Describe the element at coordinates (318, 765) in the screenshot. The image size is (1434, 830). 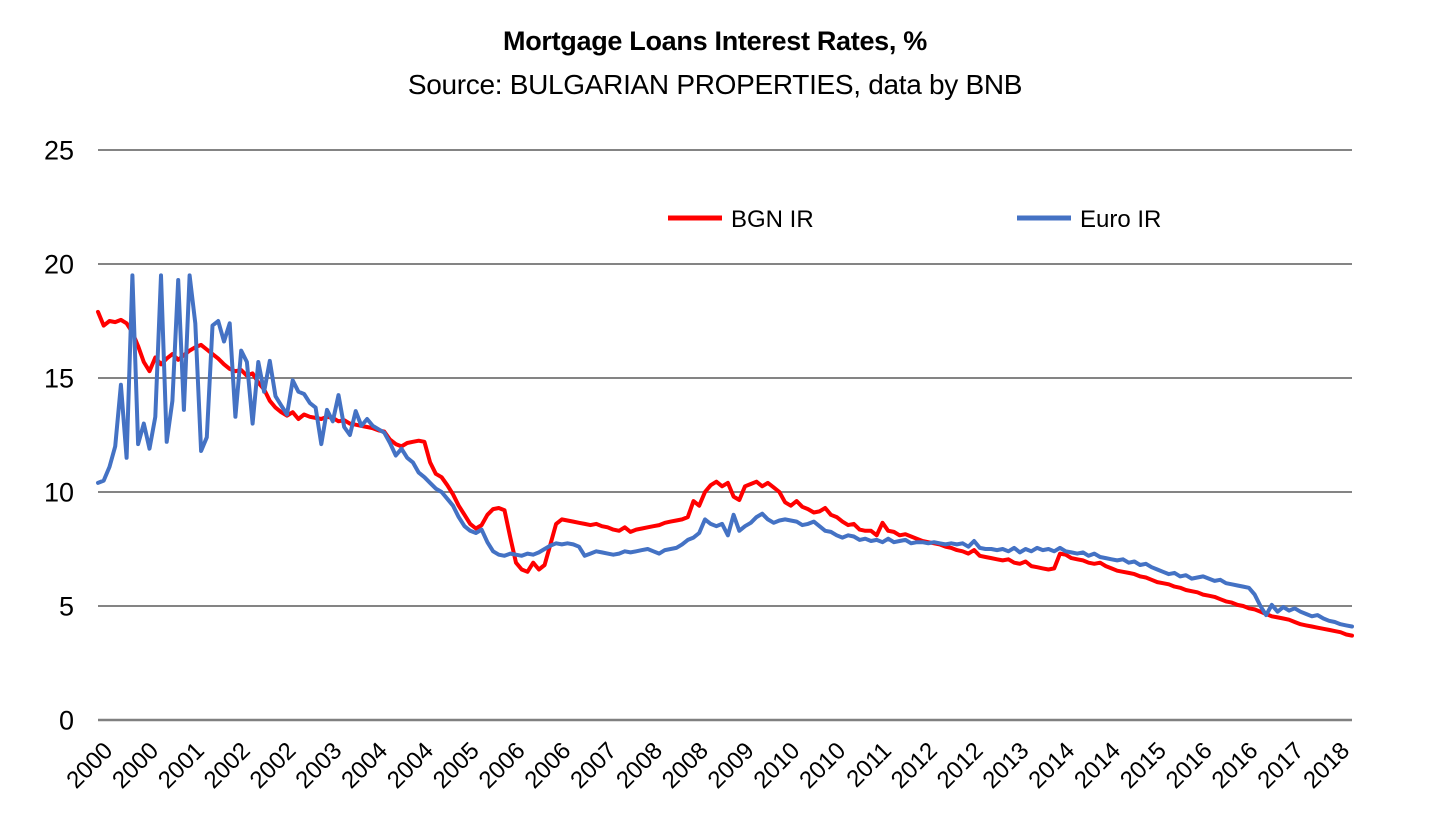
I see `x-tick-label: 2003` at that location.